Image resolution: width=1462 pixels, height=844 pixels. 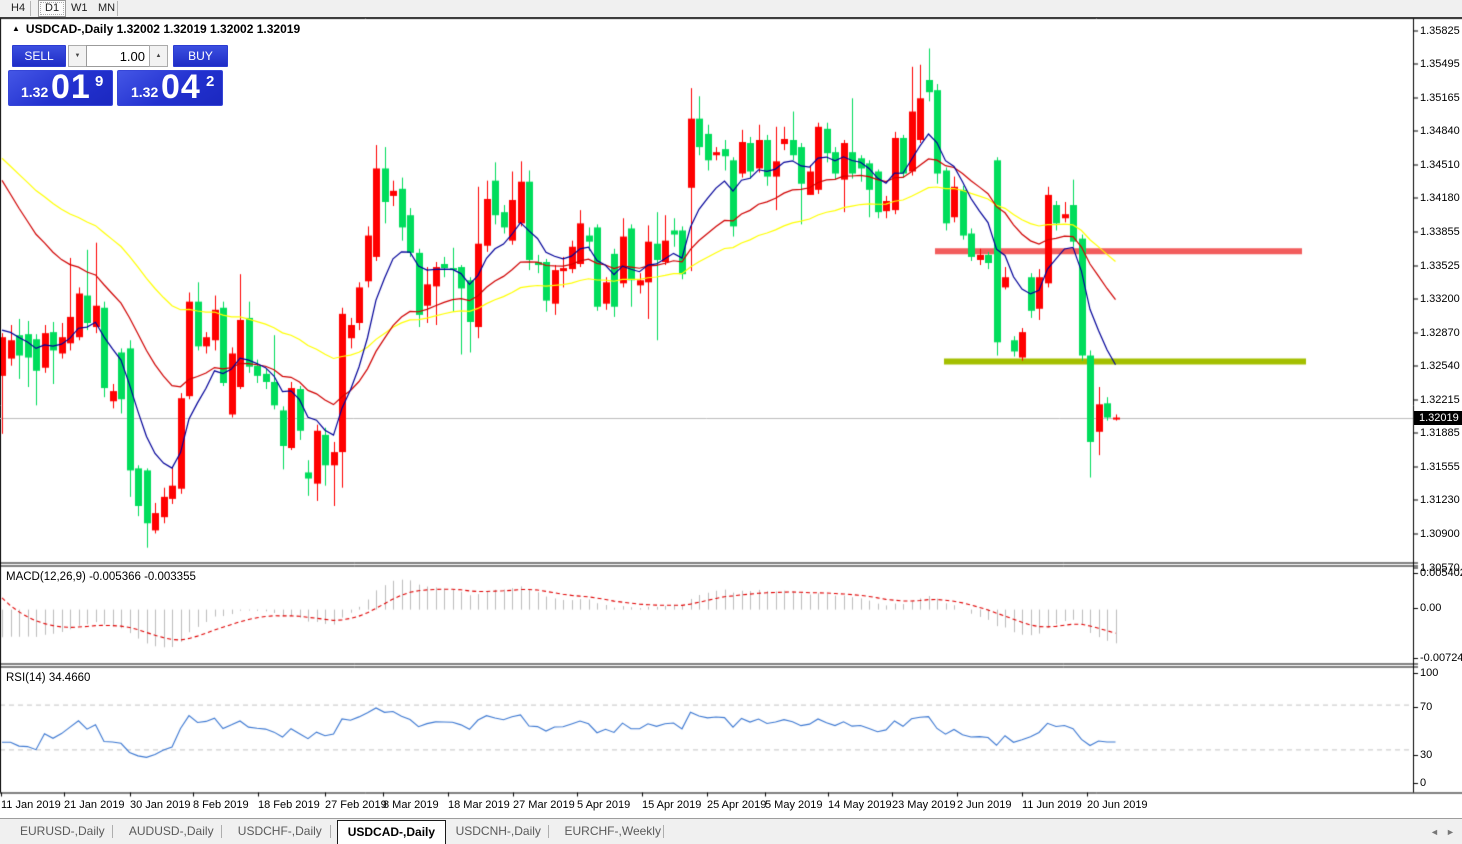 What do you see at coordinates (1438, 417) in the screenshot?
I see `current-price-tag: 1.32019` at bounding box center [1438, 417].